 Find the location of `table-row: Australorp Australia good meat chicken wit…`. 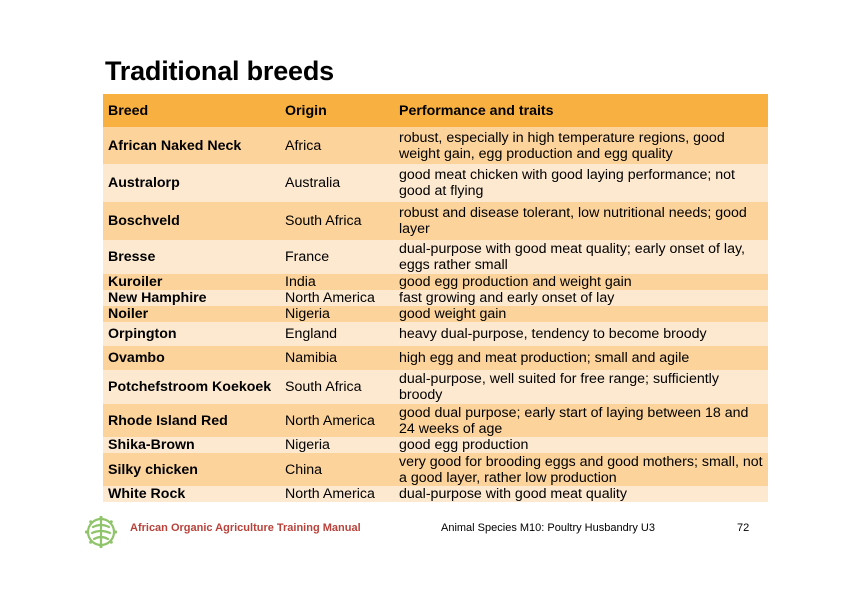

table-row: Australorp Australia good meat chicken wit… is located at coordinates (435, 183).